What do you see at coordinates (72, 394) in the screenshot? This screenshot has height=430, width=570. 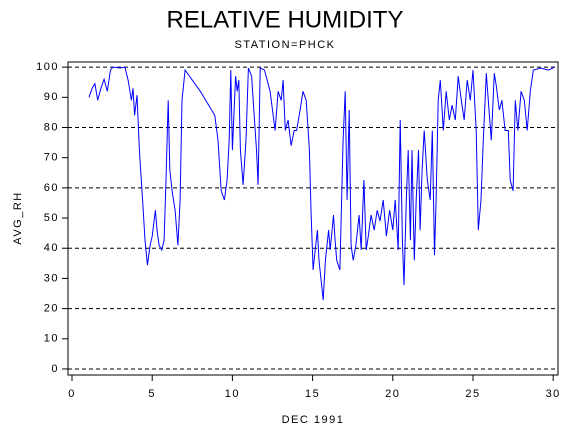 I see `x-tick-label: 0` at bounding box center [72, 394].